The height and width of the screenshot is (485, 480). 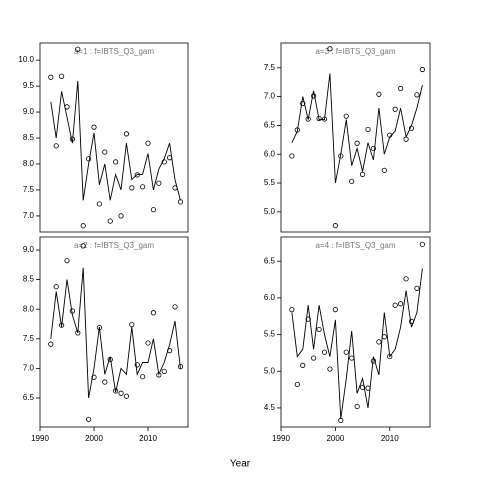 I want to click on x-tick-label: 1990, so click(x=40, y=438).